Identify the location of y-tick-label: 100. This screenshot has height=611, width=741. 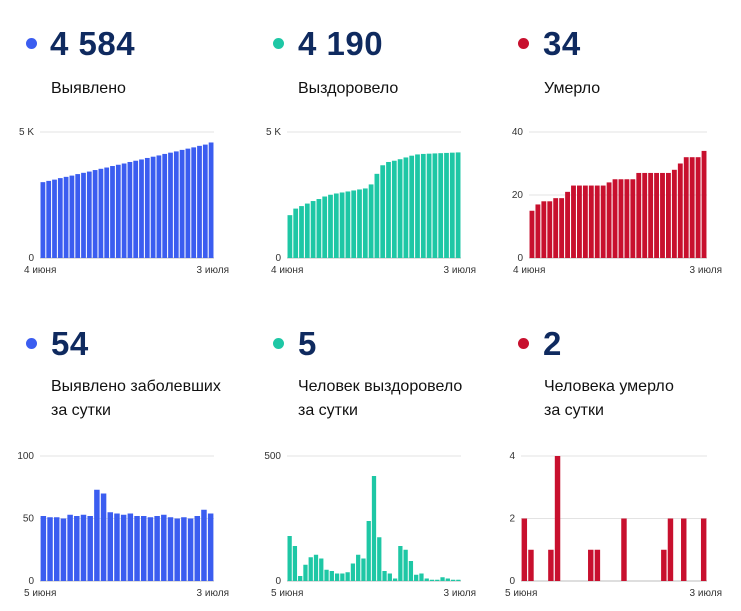
(25, 456).